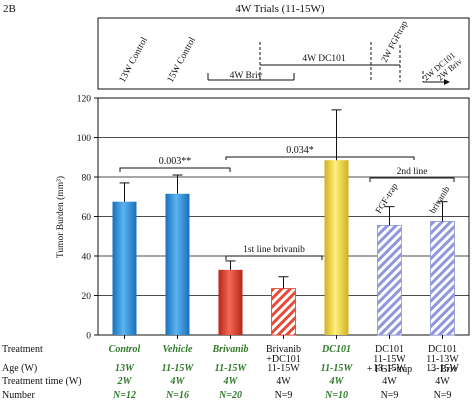  I want to click on row-header-number: Number, so click(18, 395).